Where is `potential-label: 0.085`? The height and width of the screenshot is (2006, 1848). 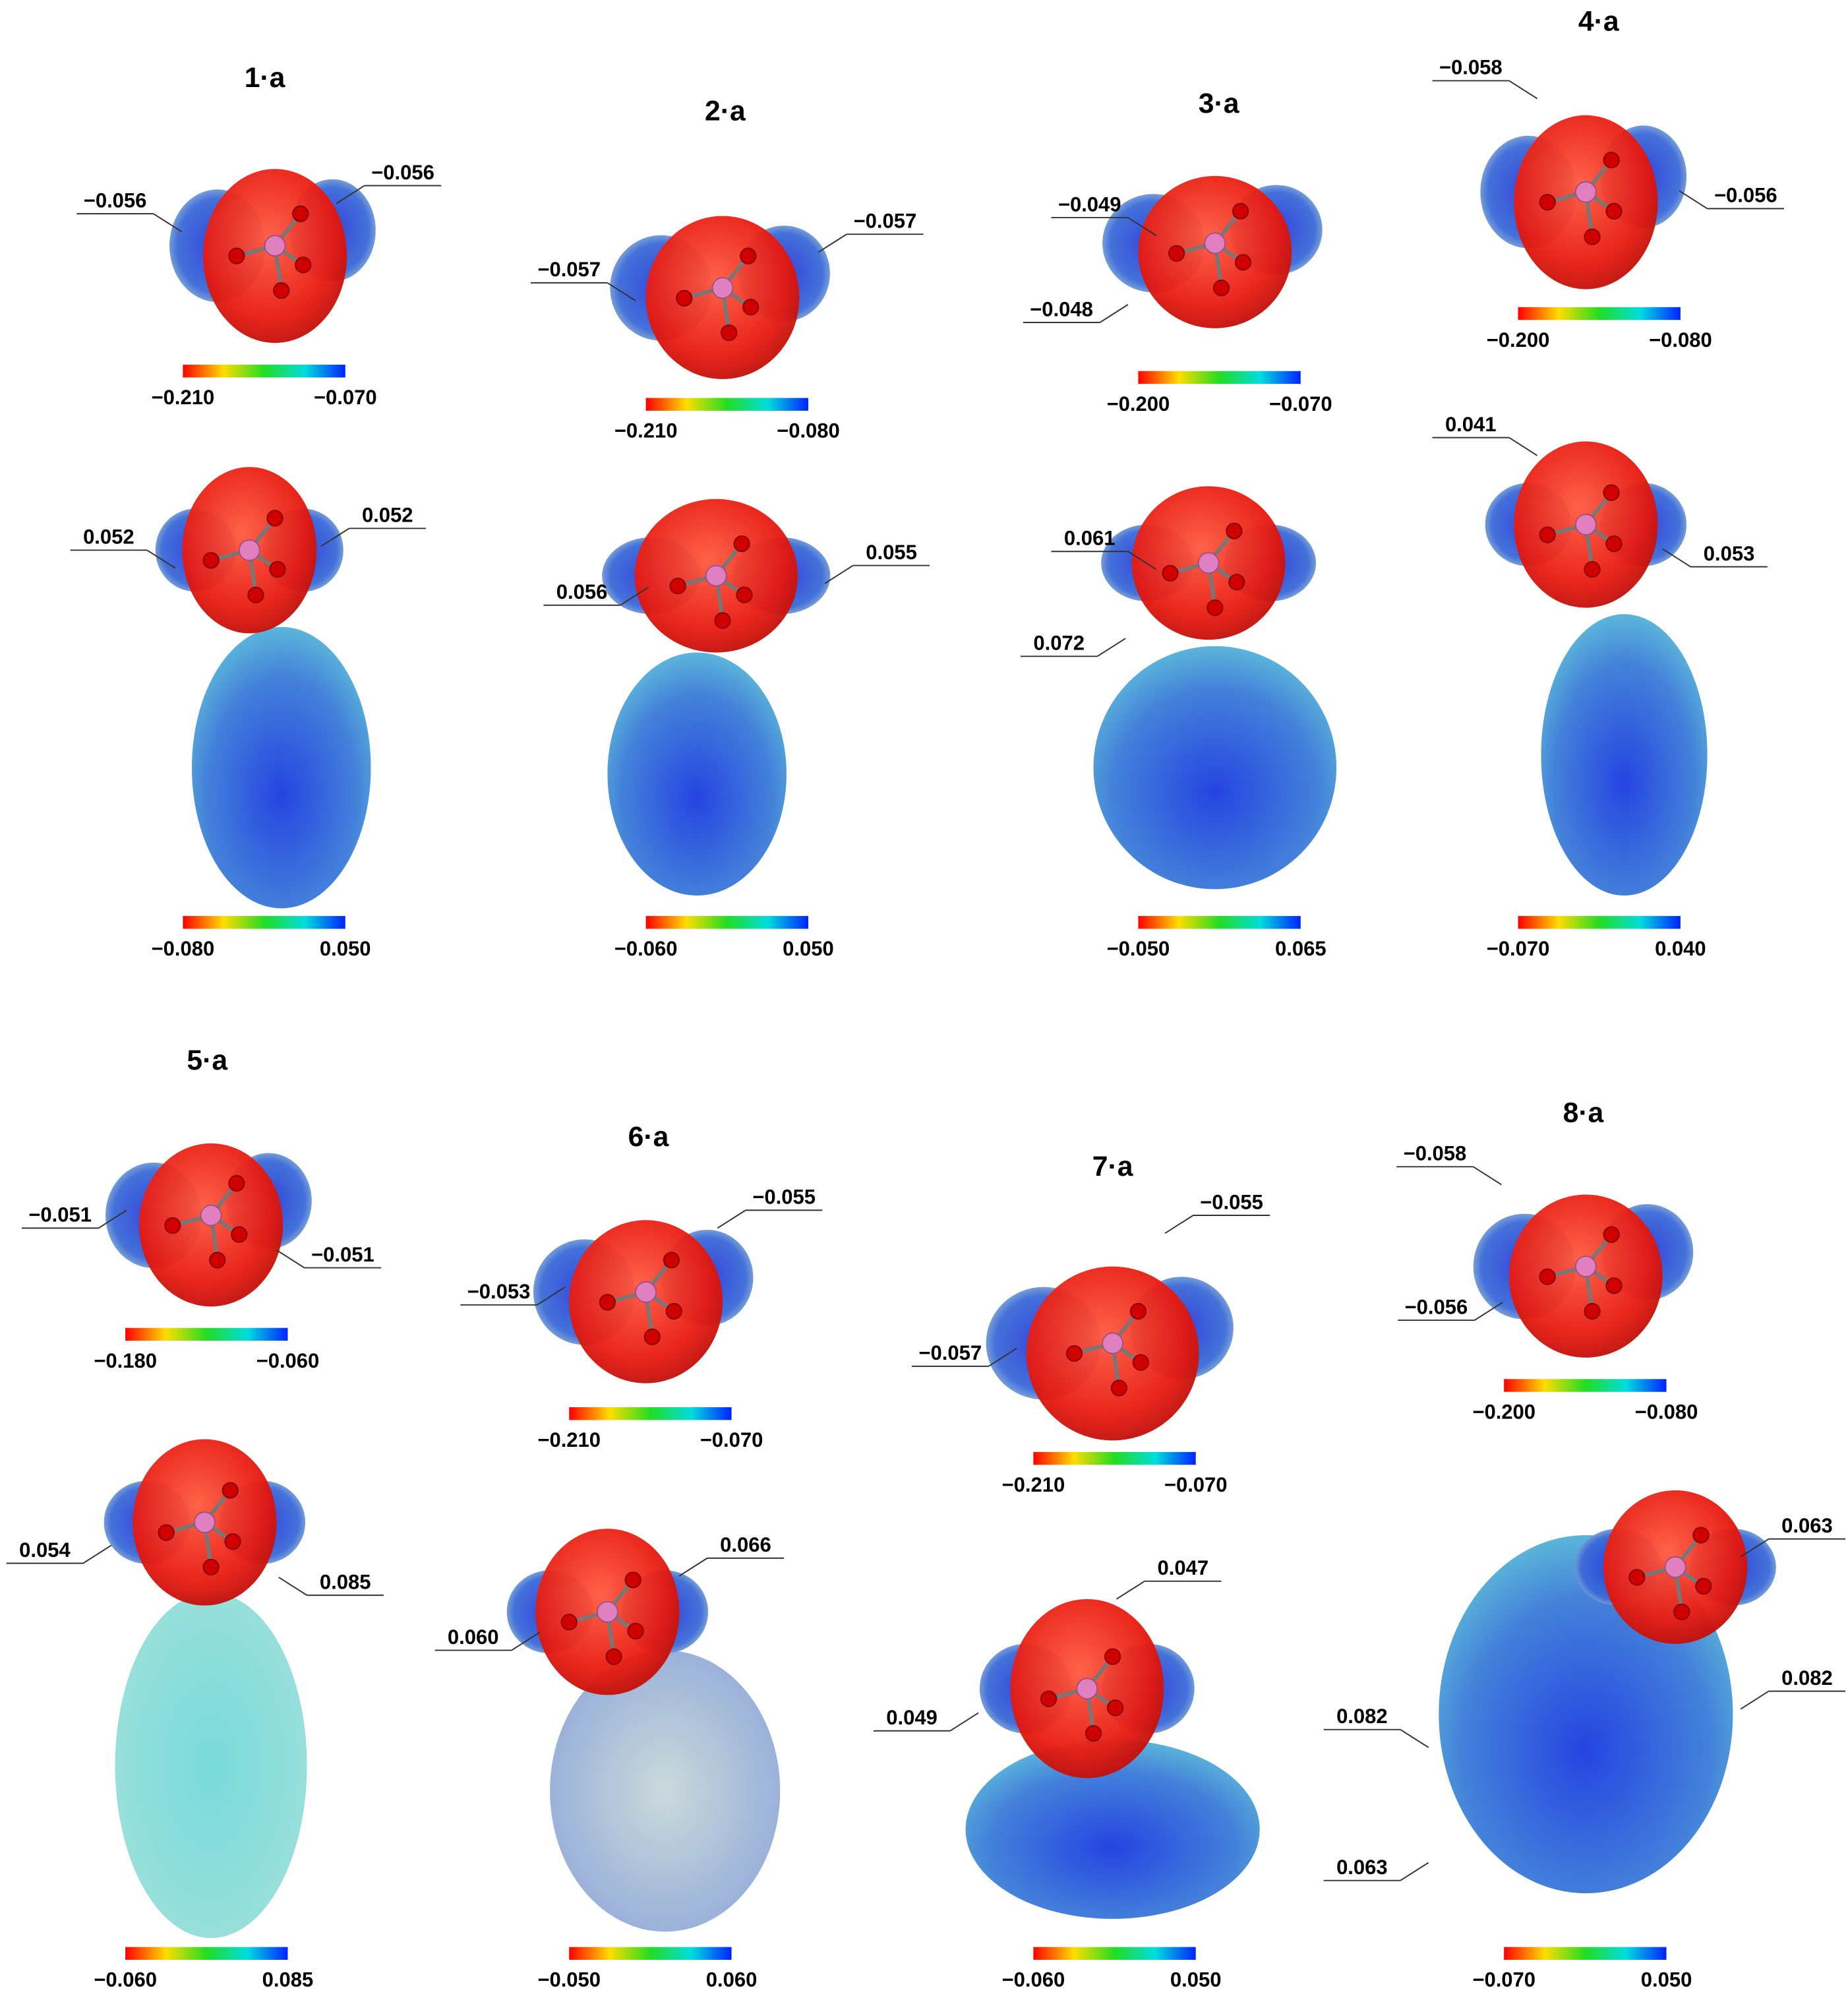
potential-label: 0.085 is located at coordinates (346, 1581).